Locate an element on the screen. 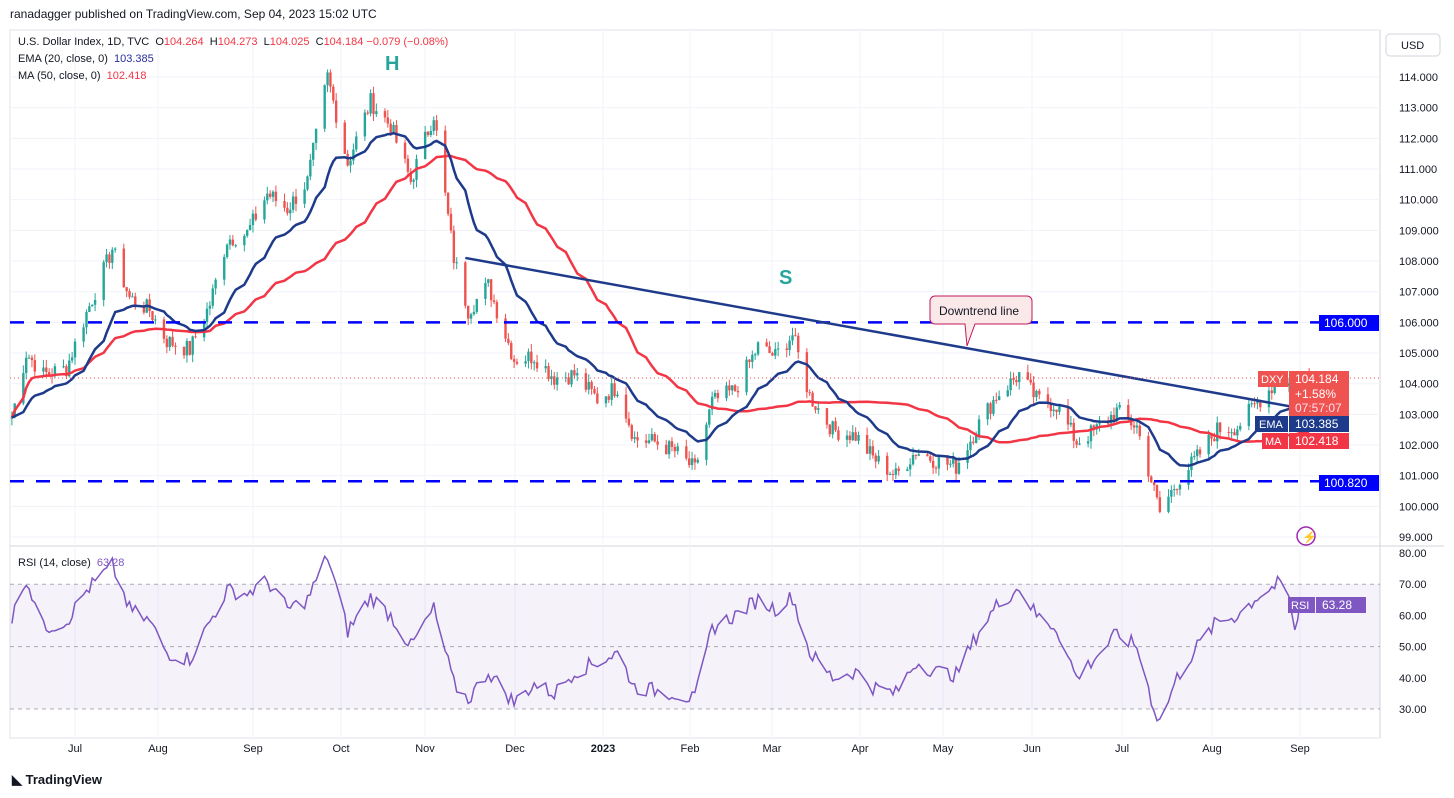 This screenshot has width=1454, height=798. ma-label: MA (50, close, 0) is located at coordinates (59, 76).